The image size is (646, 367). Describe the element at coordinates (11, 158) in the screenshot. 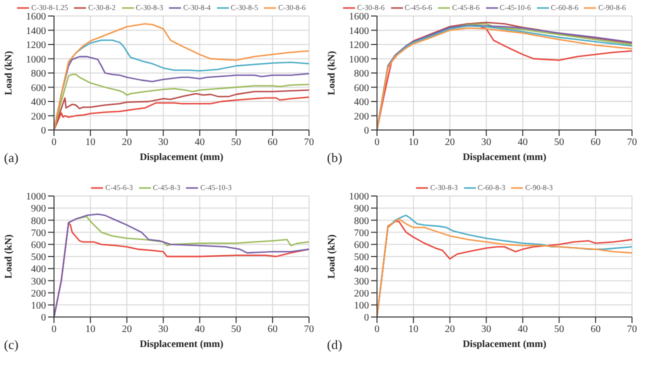

I see `text: (a)` at that location.